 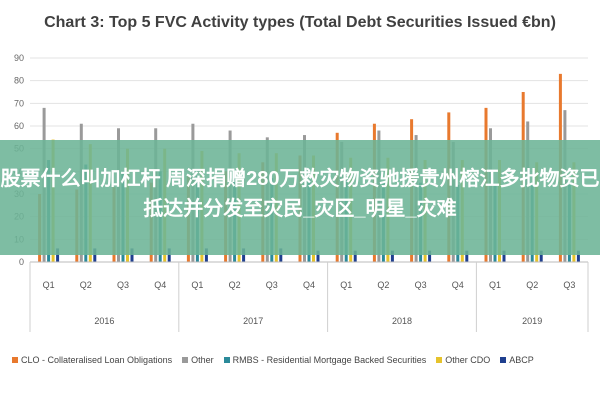 What do you see at coordinates (19, 126) in the screenshot?
I see `y-tick-label: 60` at bounding box center [19, 126].